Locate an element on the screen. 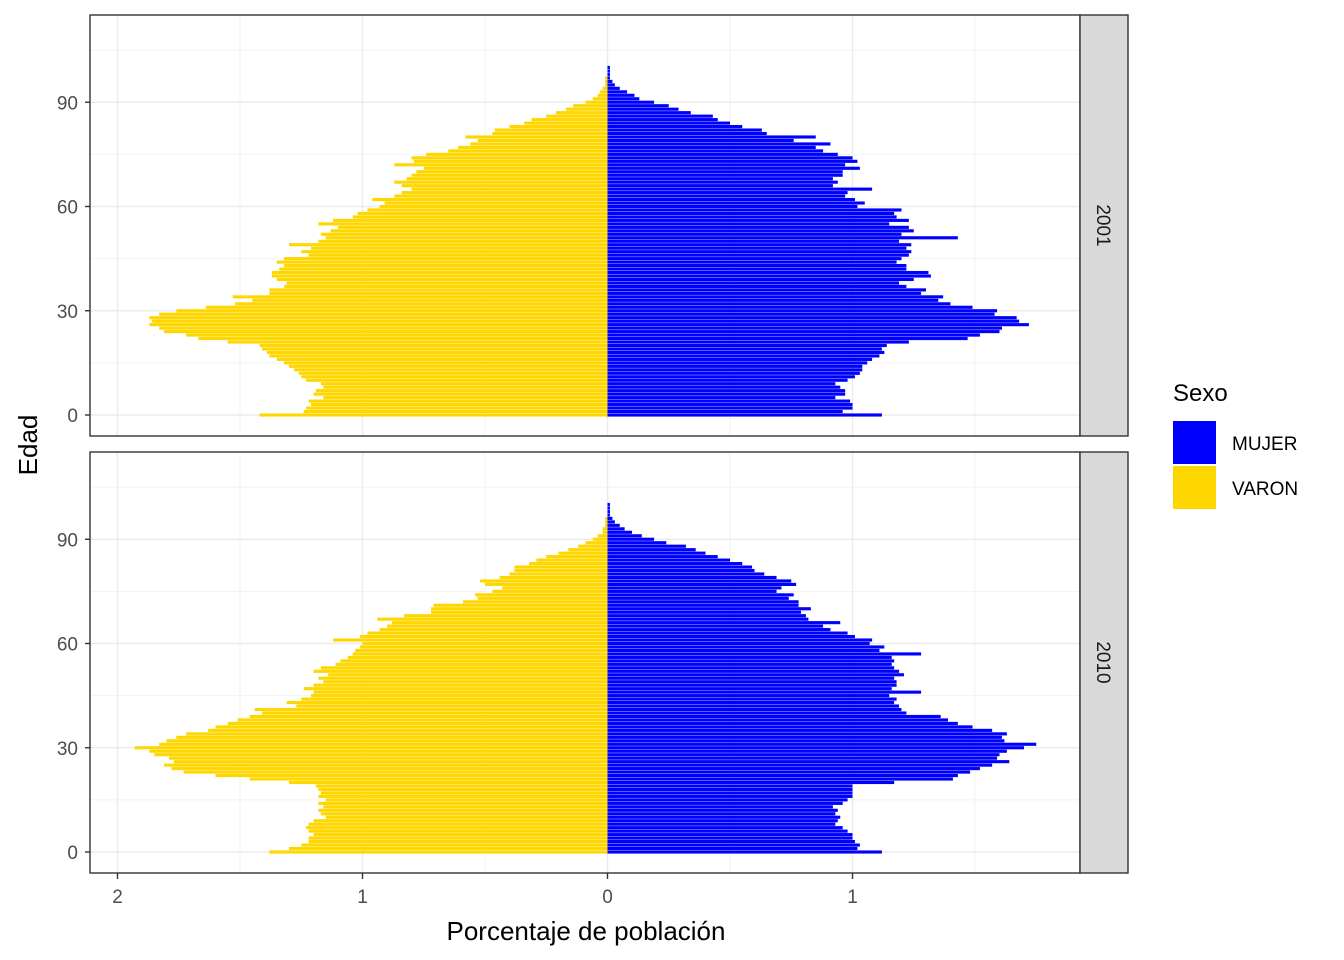 The image size is (1344, 960). series-mujer is located at coordinates (818, 241).